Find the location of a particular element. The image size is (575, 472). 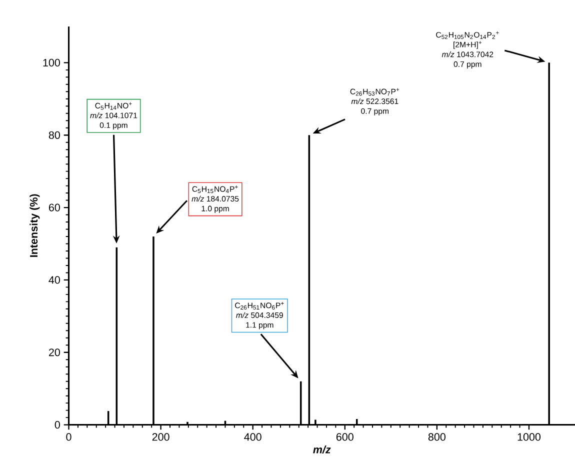

y-tick-label: 20 is located at coordinates (54, 352).